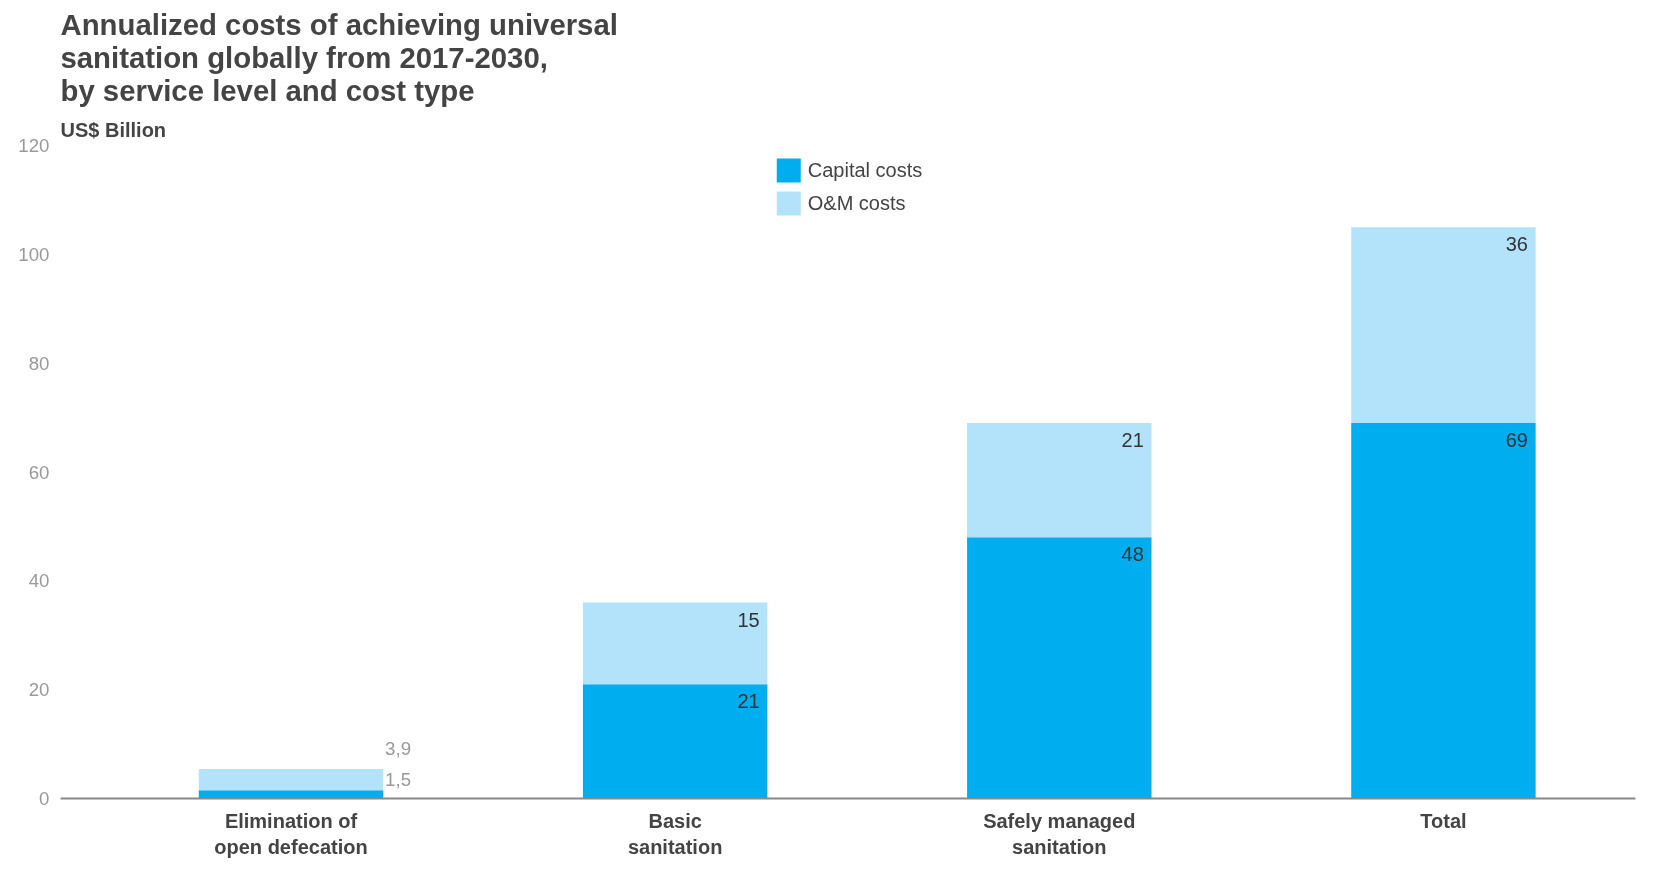 The image size is (1665, 879). I want to click on x-tick-label: Elimination of open defecation, so click(291, 833).